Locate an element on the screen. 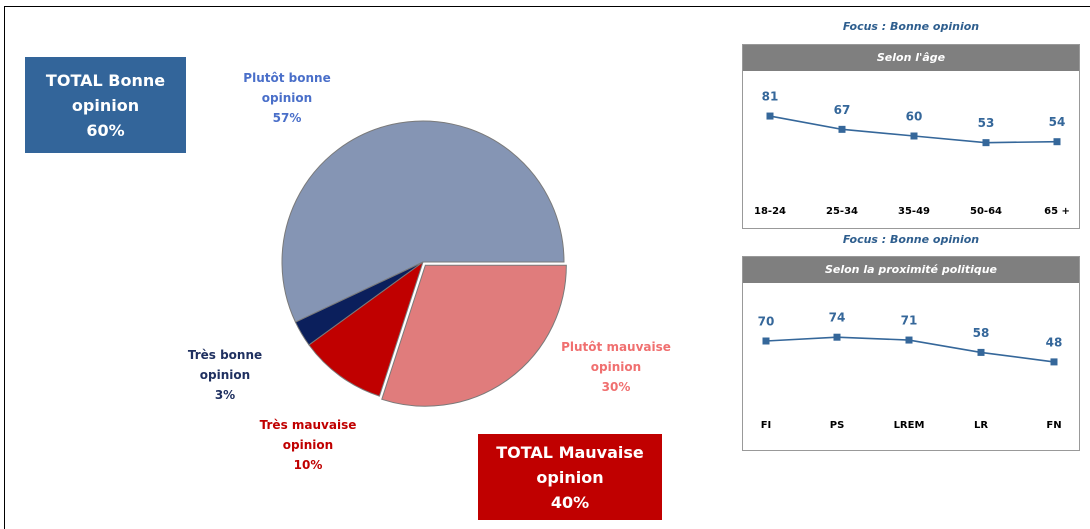  x-tick-label: LREM is located at coordinates (909, 425).